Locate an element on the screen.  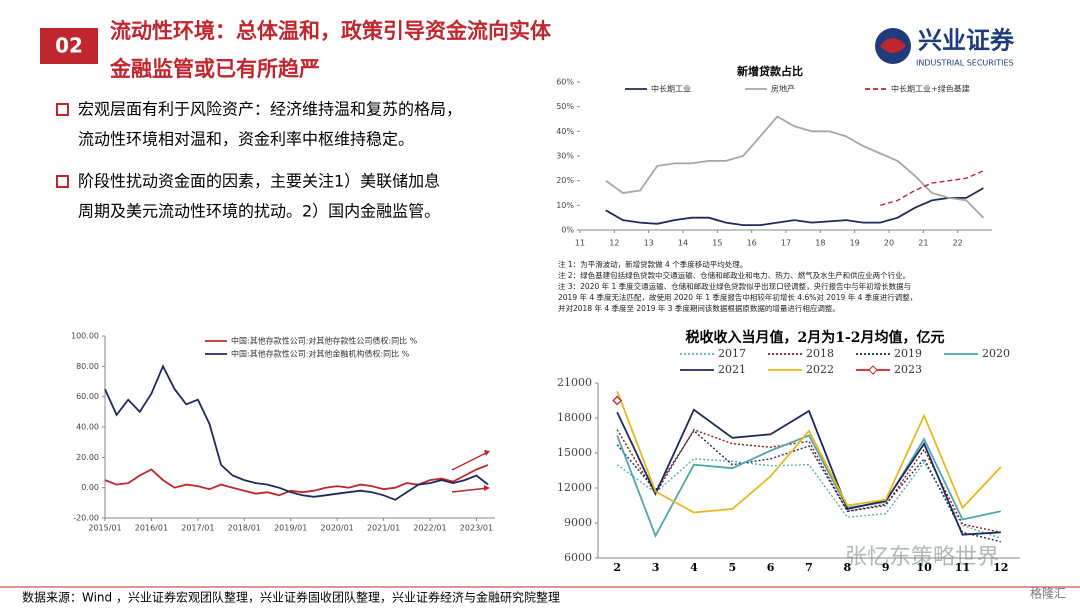
y-tick-label: 20.00 is located at coordinates (87, 457).